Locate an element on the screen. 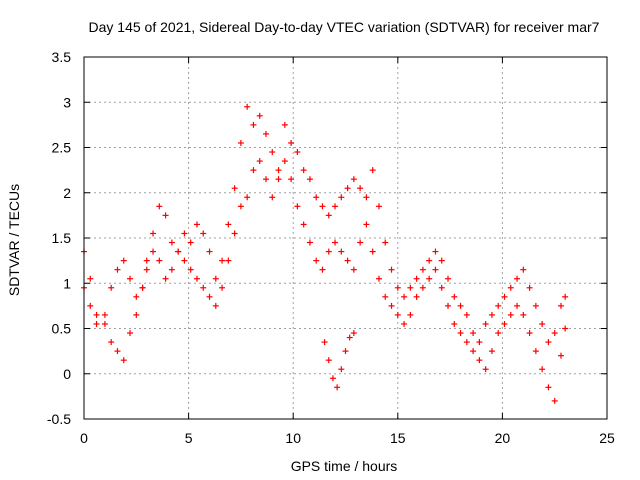  x-tick-label: 10 is located at coordinates (293, 438).